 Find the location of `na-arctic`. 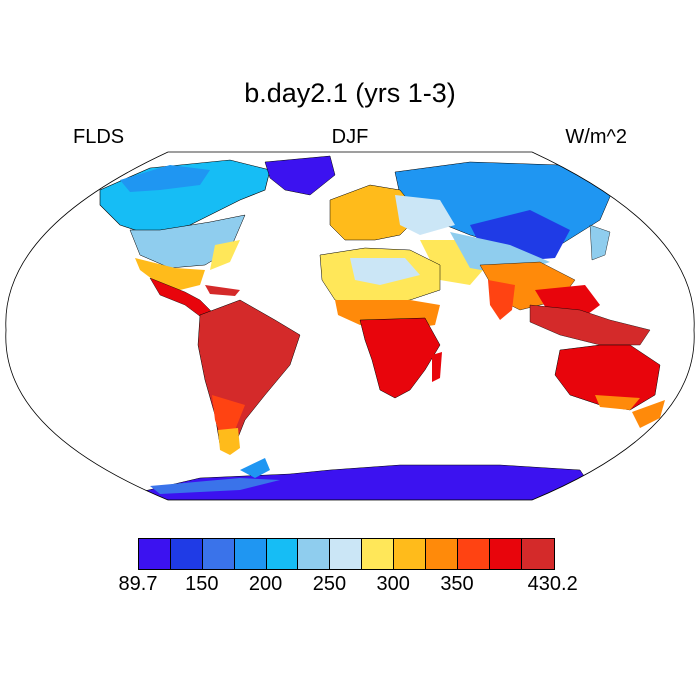

na-arctic is located at coordinates (165, 178).